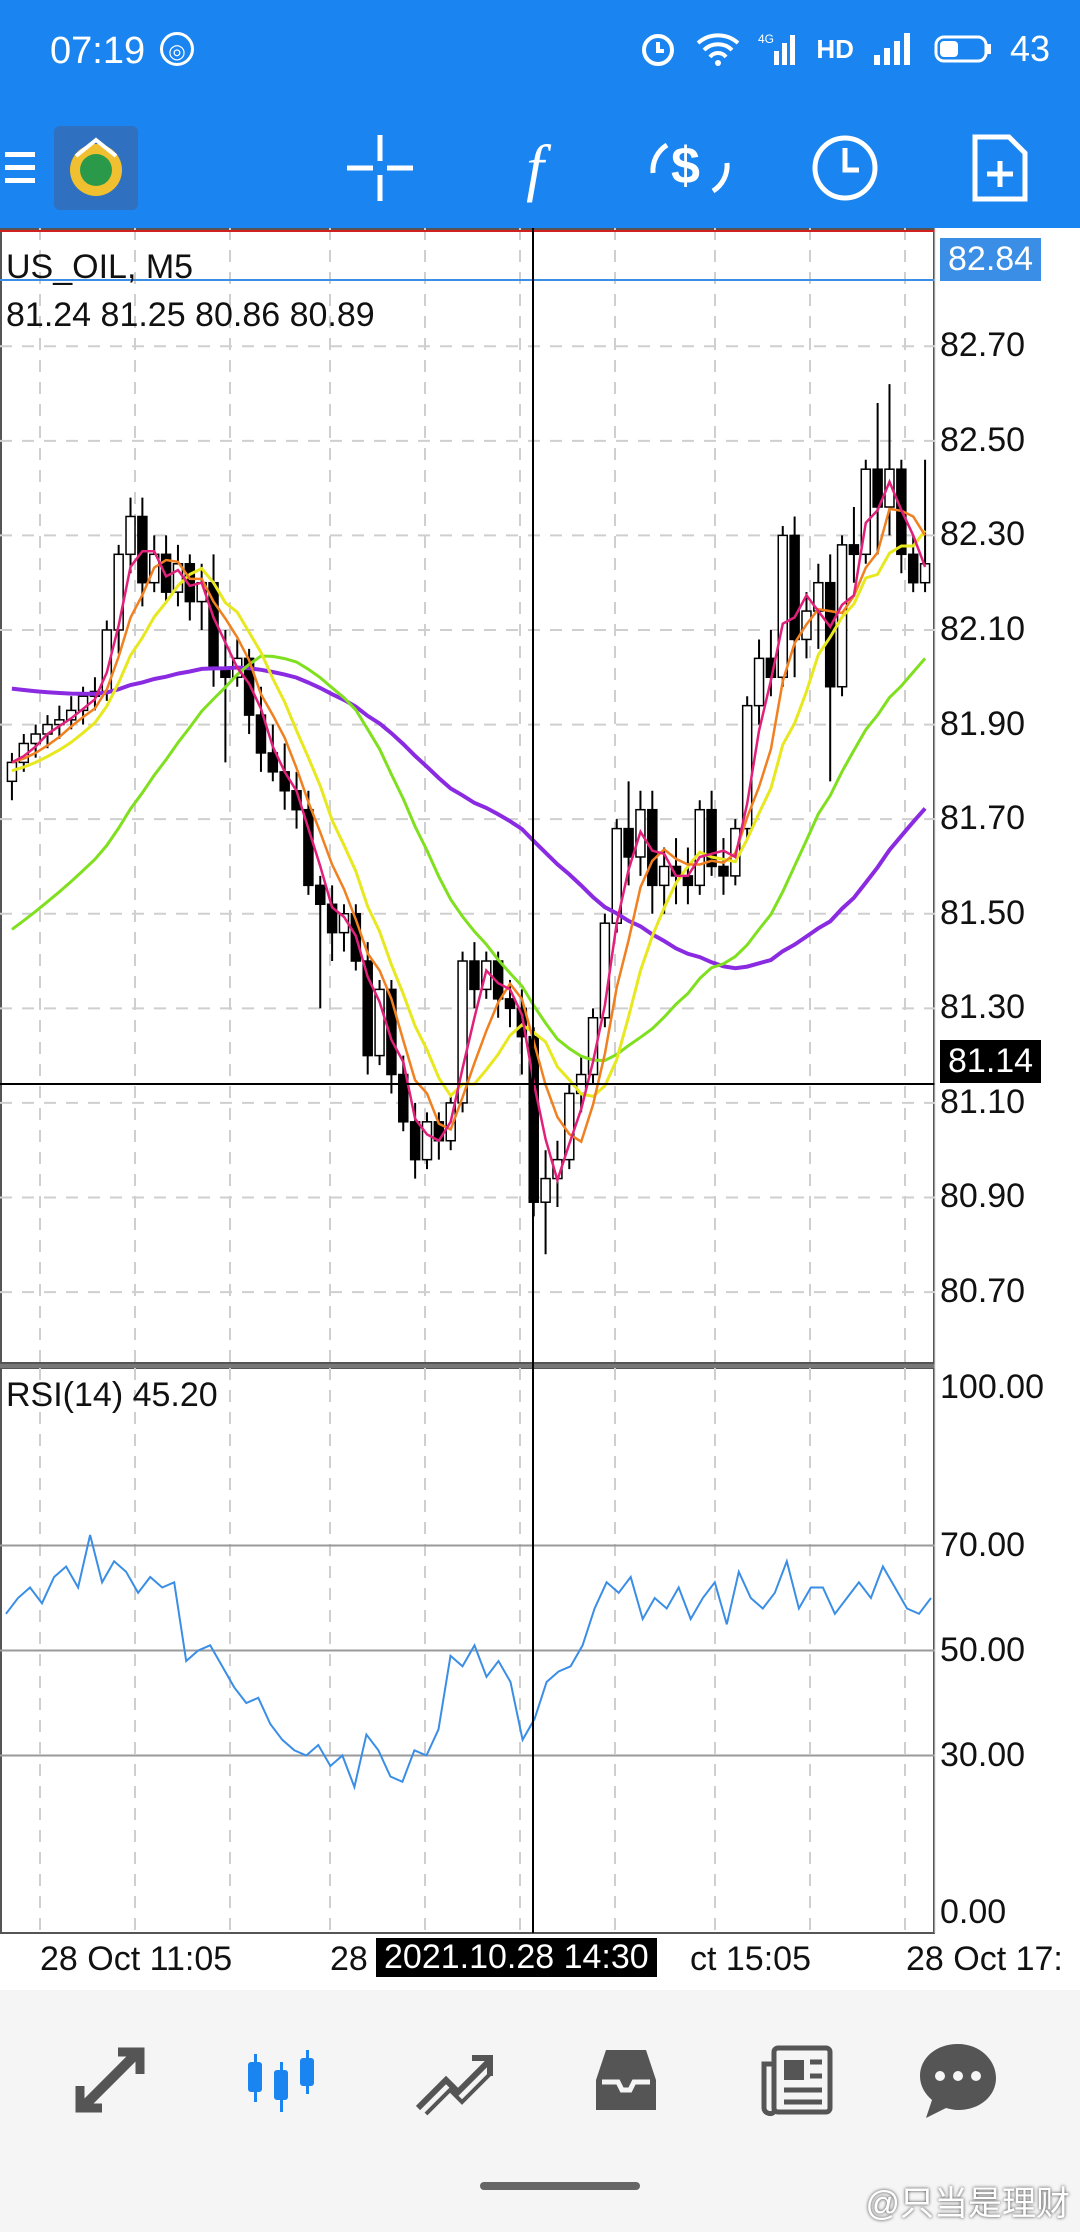 The width and height of the screenshot is (1080, 2232). What do you see at coordinates (516, 1957) in the screenshot?
I see `crosshair-time-badge: 2021.10.28 14:30` at bounding box center [516, 1957].